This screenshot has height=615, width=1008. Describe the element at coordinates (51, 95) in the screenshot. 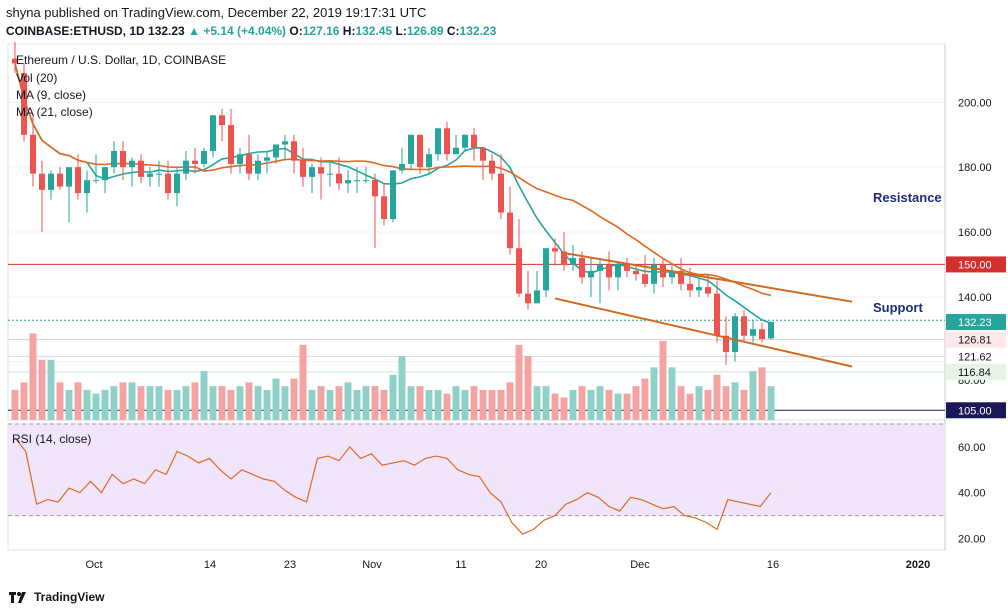

I see `legend-ma9: MA (9, close)` at that location.